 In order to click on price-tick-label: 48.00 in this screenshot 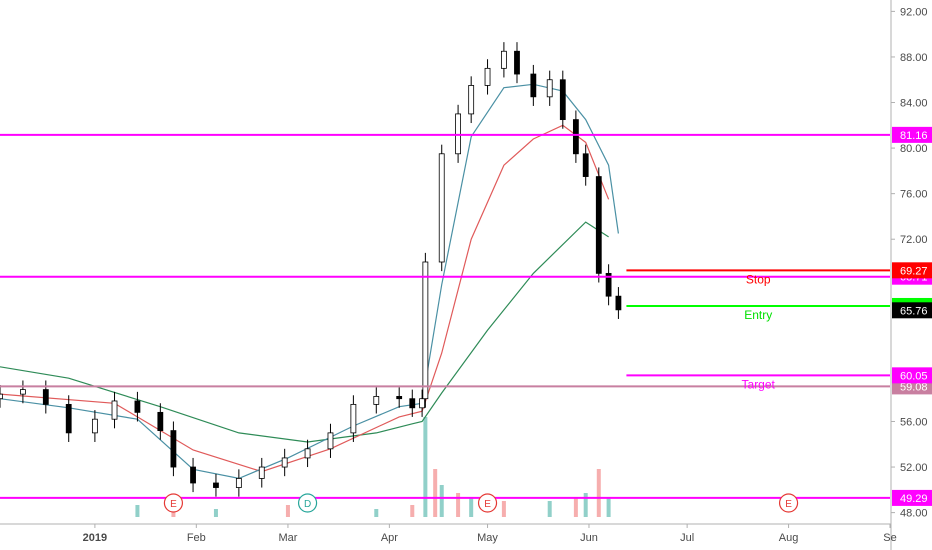, I will do `click(914, 514)`.